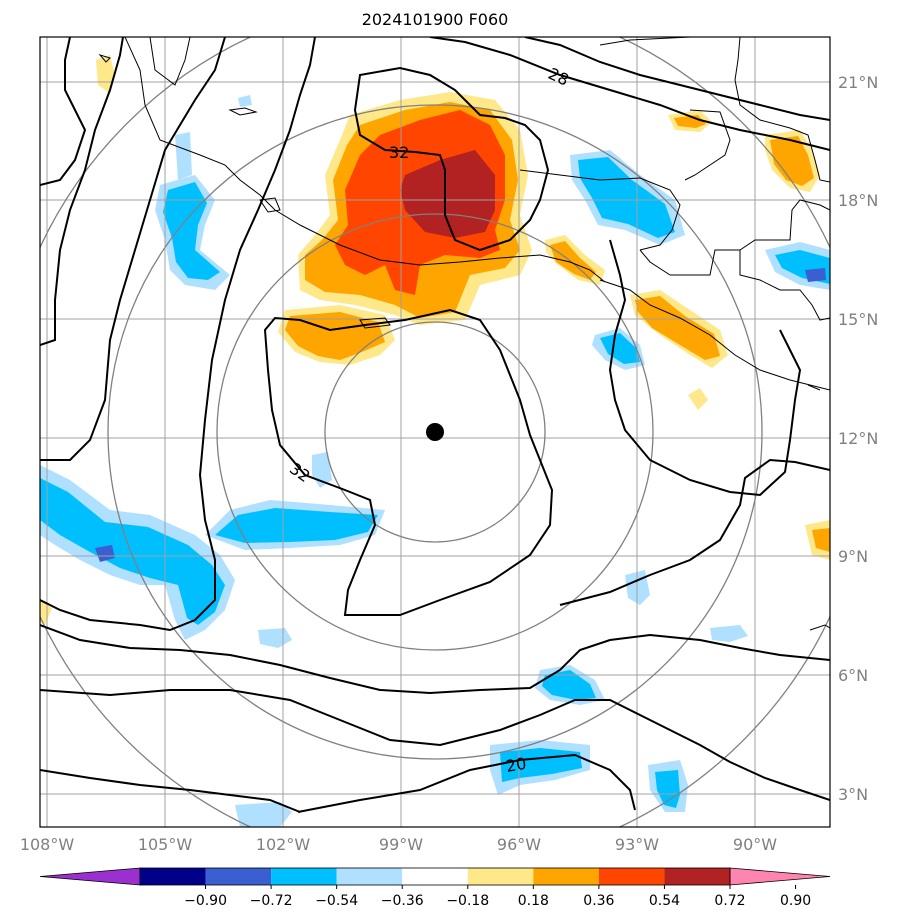 The width and height of the screenshot is (900, 924). What do you see at coordinates (795, 901) in the screenshot?
I see `colorbar-tick-label: 0.90` at bounding box center [795, 901].